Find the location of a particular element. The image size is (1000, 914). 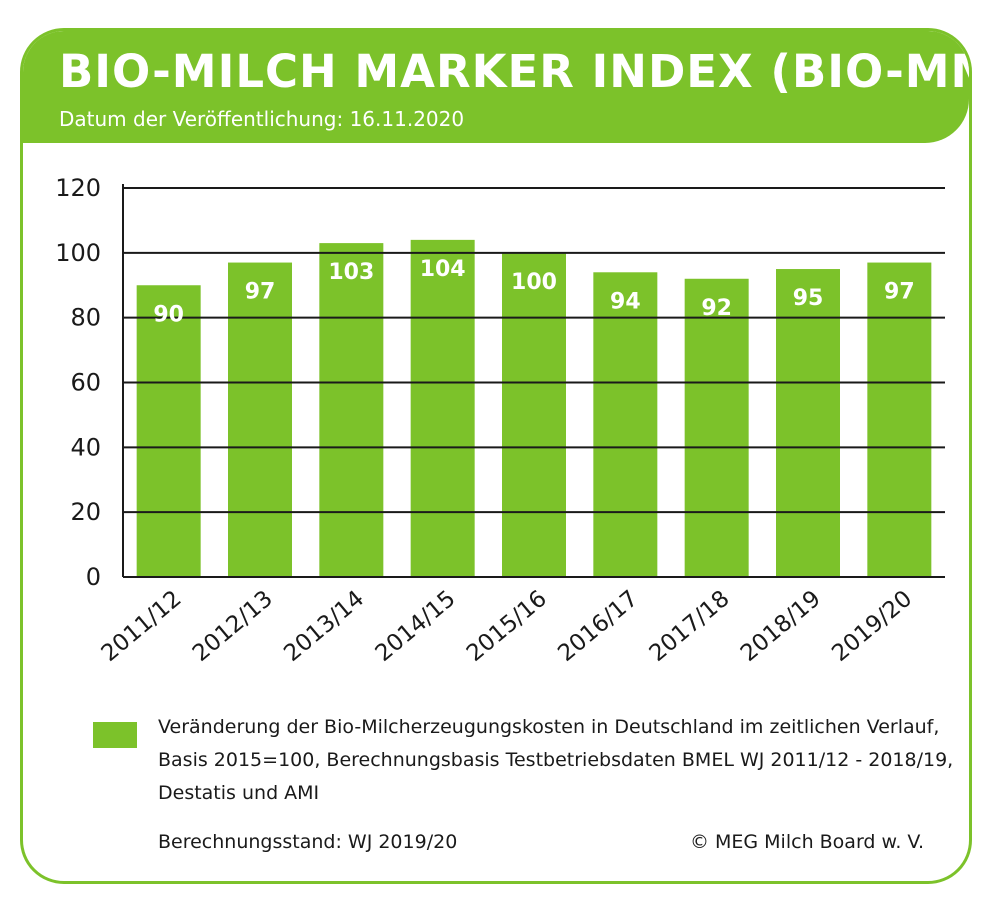

data-label: 95 is located at coordinates (808, 298).